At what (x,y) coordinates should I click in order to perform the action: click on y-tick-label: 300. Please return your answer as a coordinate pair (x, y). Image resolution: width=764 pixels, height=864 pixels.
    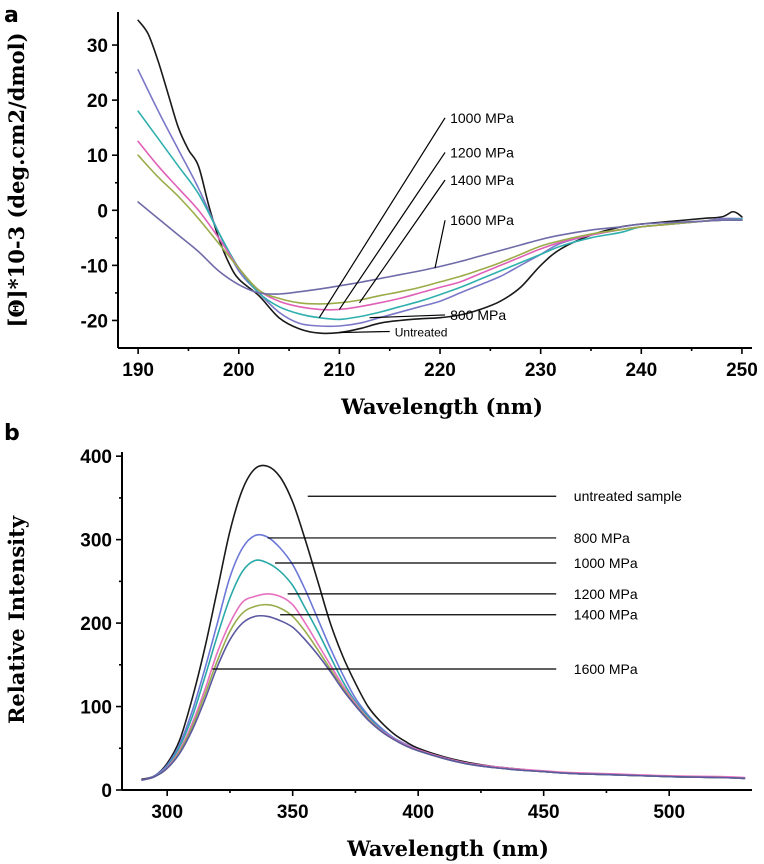
    Looking at the image, I should click on (96, 541).